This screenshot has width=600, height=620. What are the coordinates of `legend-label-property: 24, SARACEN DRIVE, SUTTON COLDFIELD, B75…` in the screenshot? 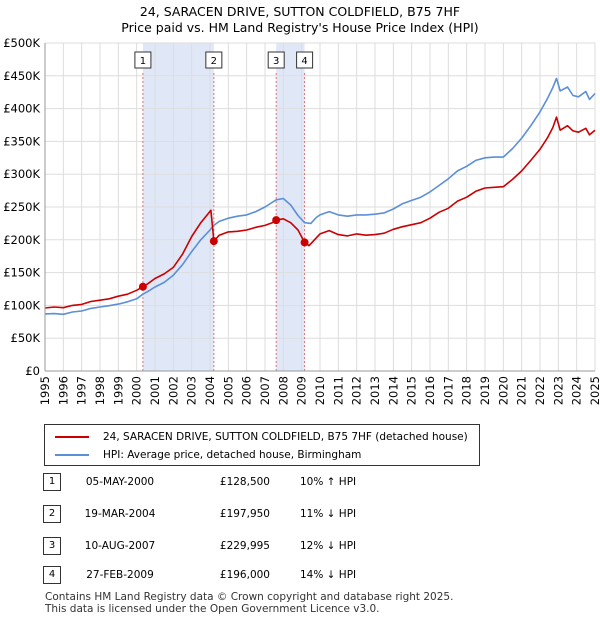 It's located at (285, 437).